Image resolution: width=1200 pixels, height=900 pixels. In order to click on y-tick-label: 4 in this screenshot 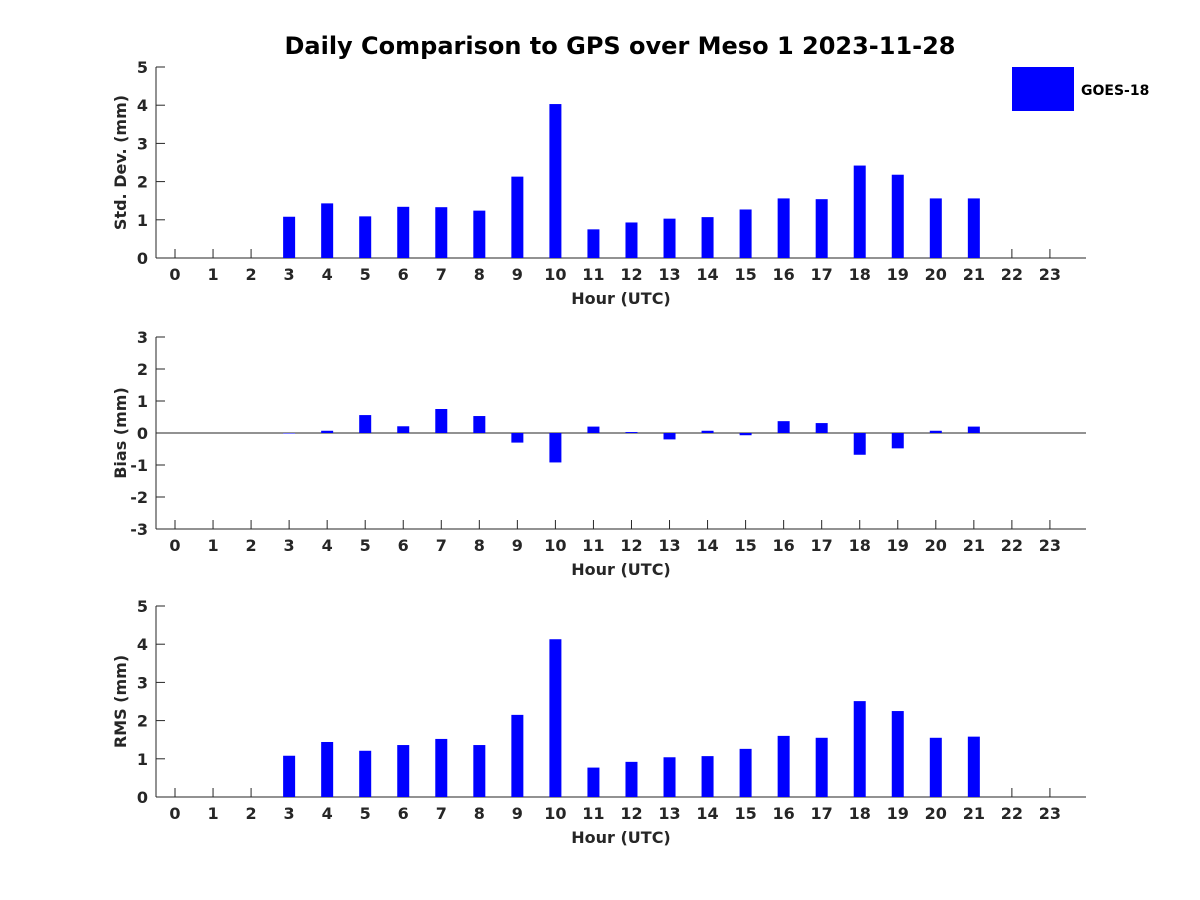, I will do `click(142, 105)`.